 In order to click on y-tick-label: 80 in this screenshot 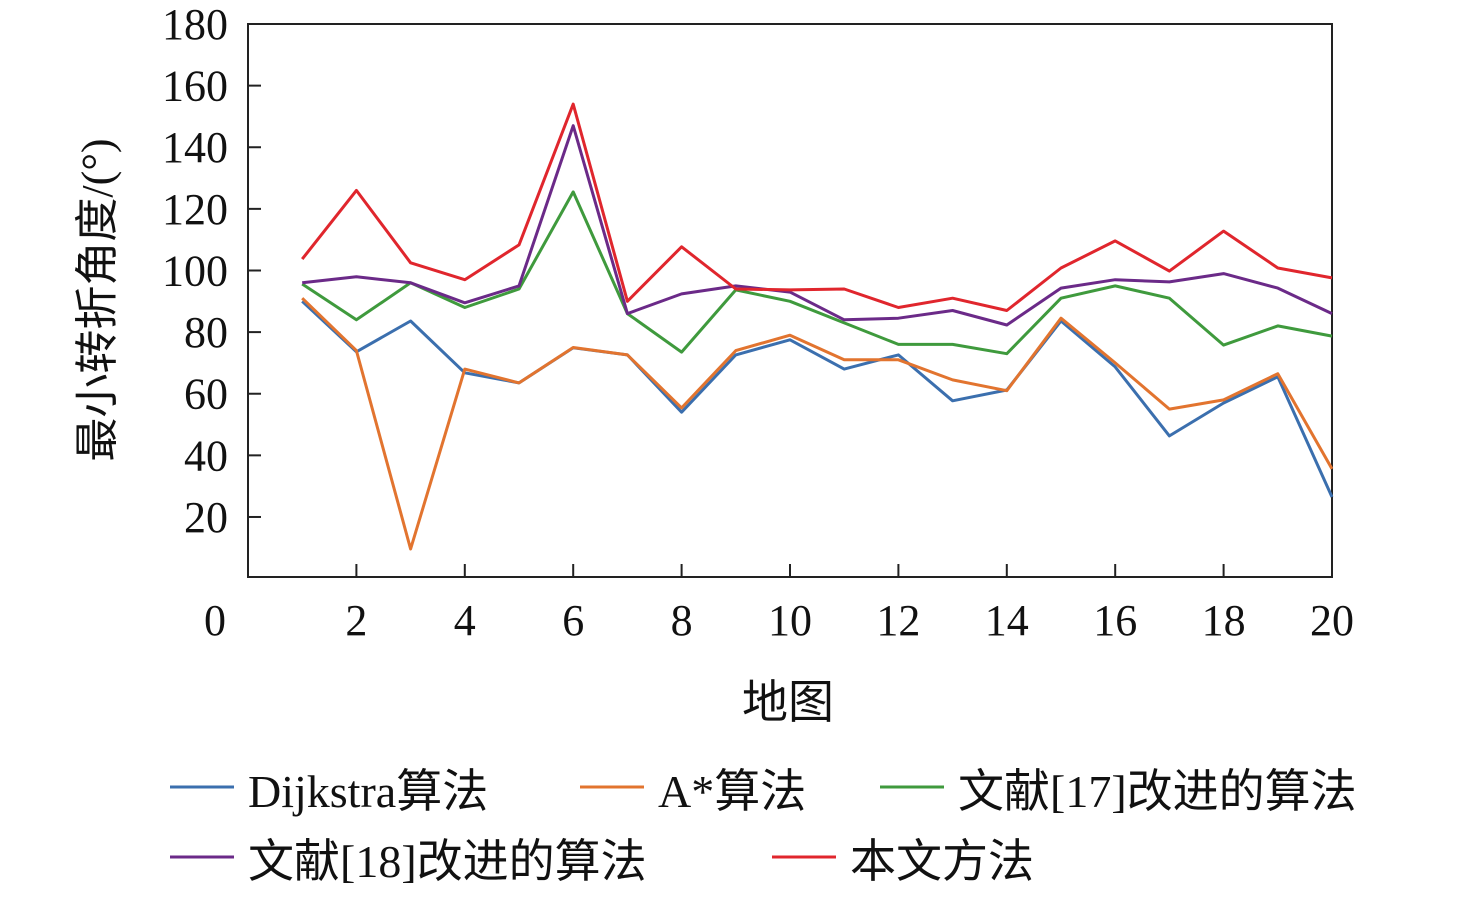, I will do `click(206, 332)`.